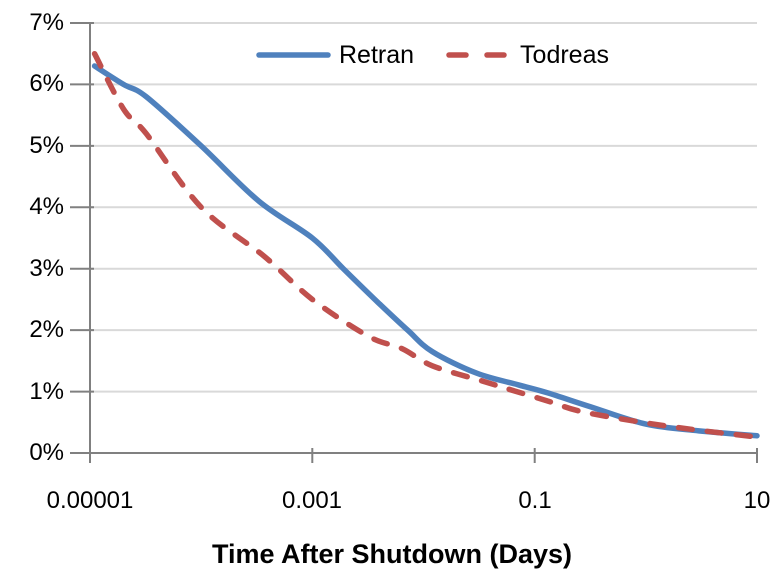 This screenshot has height=583, width=784. I want to click on y-tick-label-3%: 3%, so click(46, 268).